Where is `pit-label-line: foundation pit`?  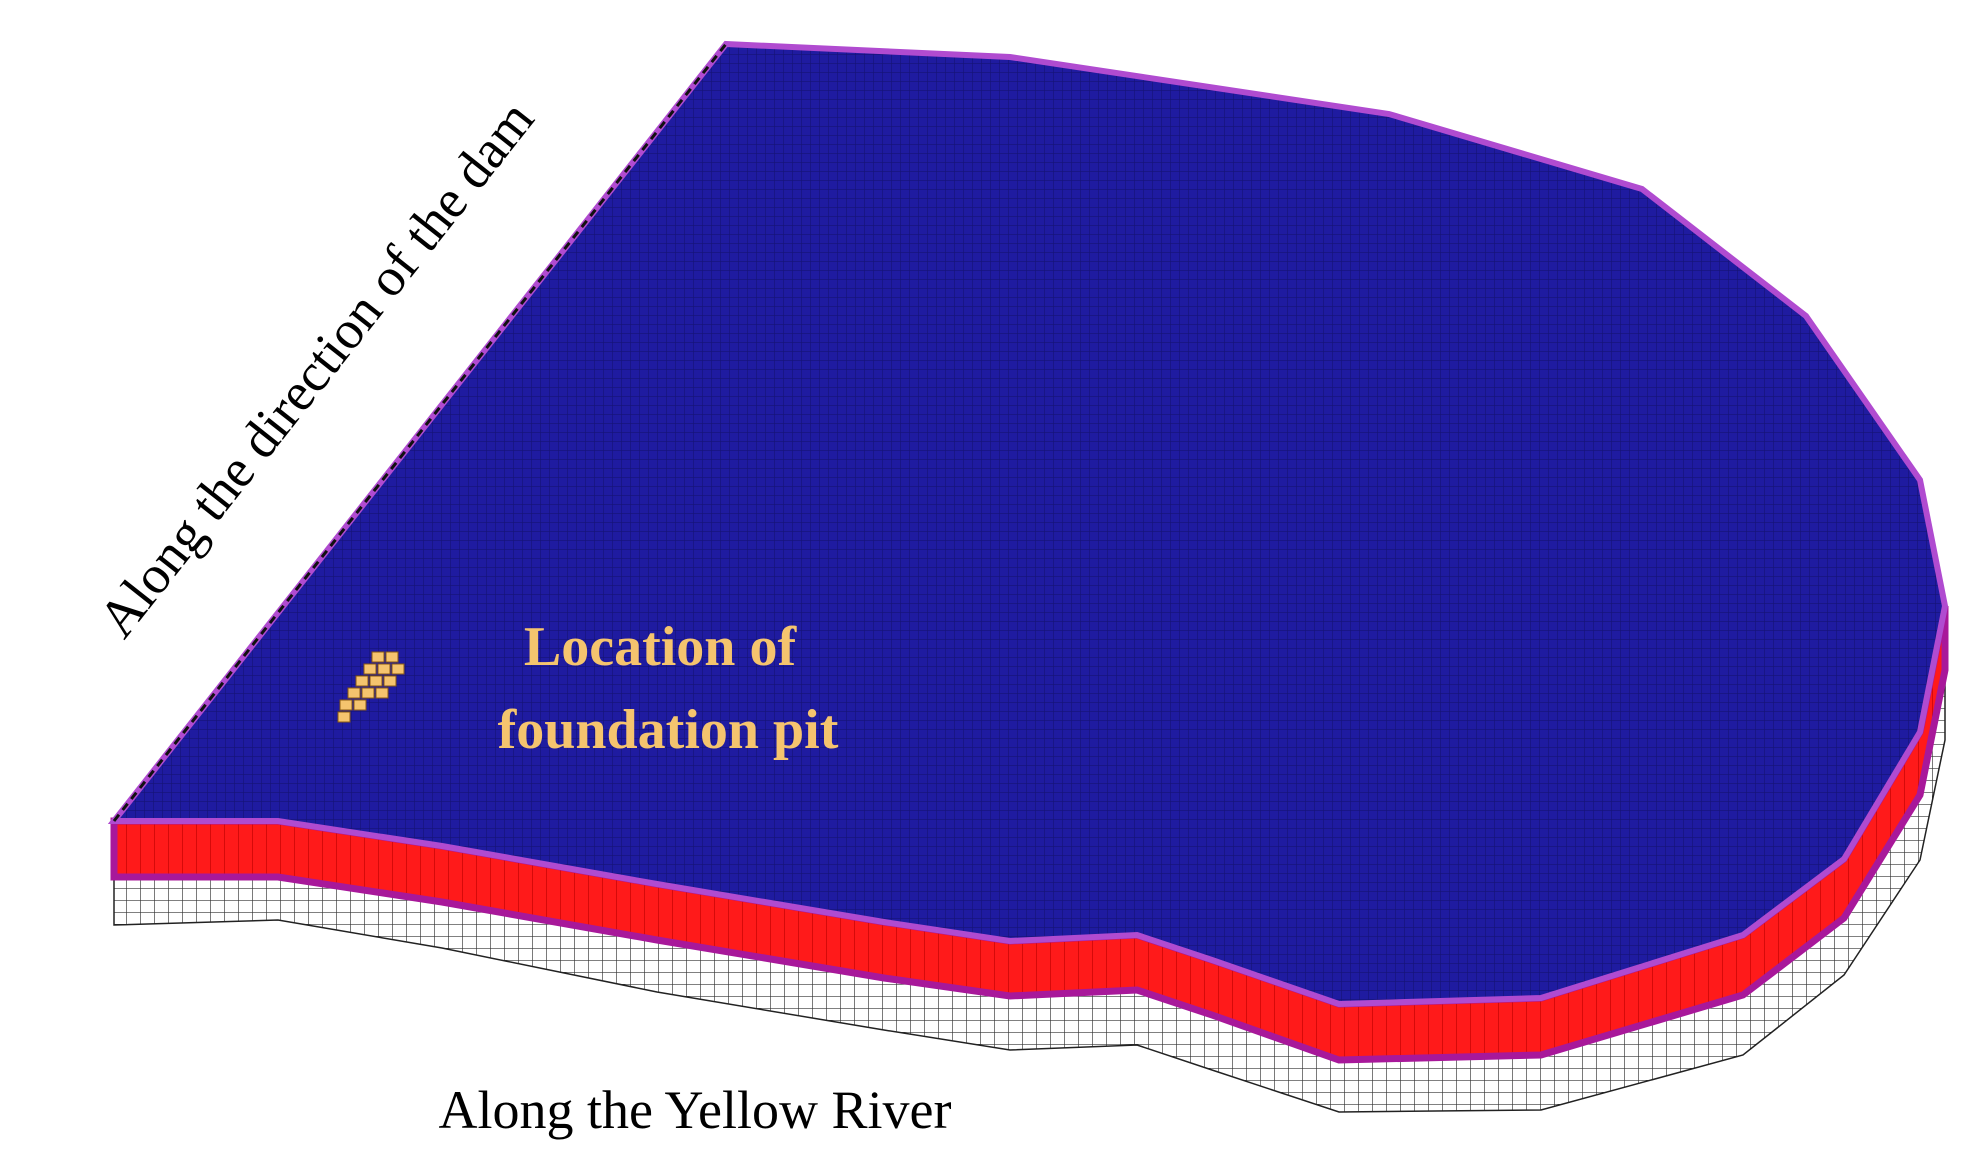
pit-label-line: foundation pit is located at coordinates (668, 730).